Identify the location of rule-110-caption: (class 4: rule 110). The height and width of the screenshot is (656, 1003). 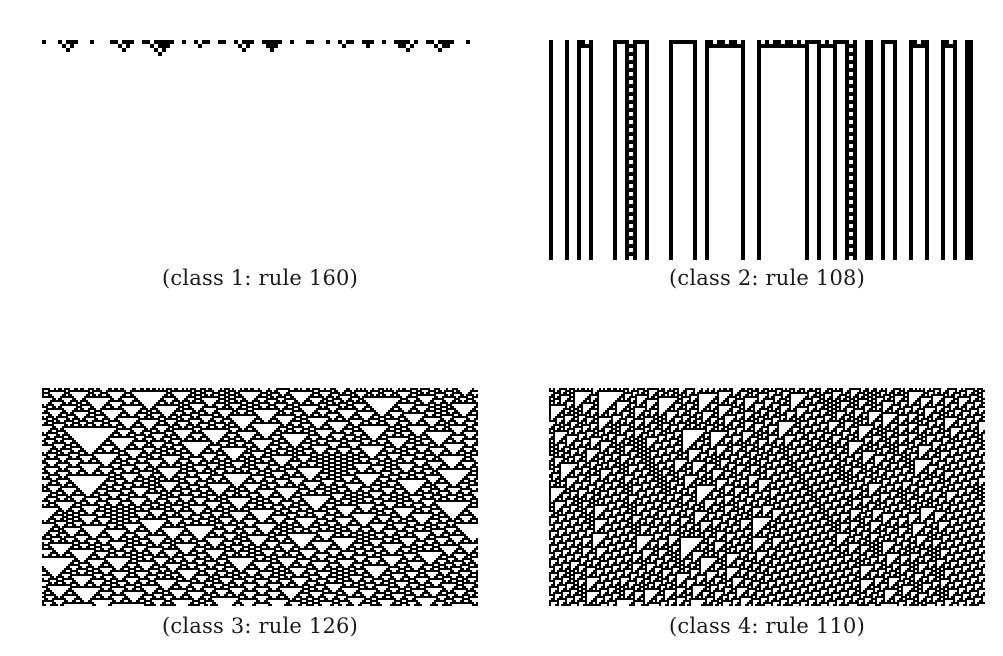
(767, 626).